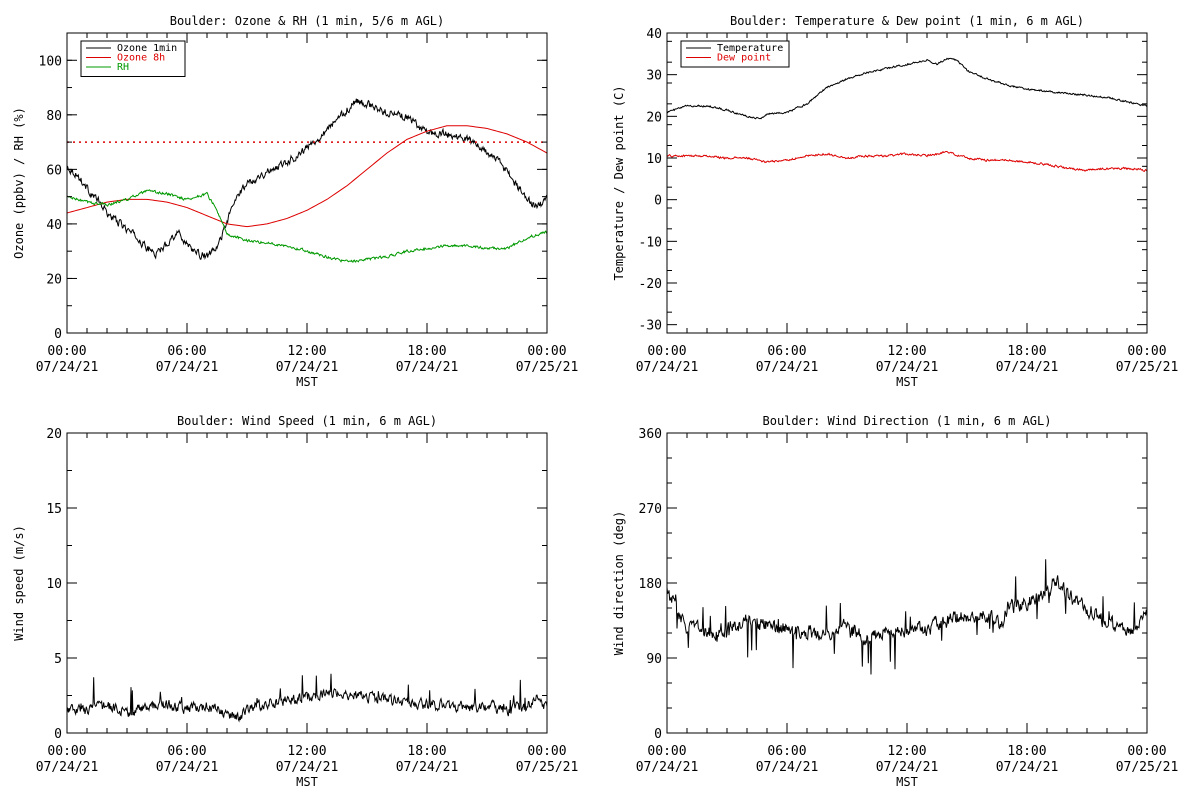 The height and width of the screenshot is (805, 1200). Describe the element at coordinates (744, 58) in the screenshot. I see `legend-label: Dew point` at that location.